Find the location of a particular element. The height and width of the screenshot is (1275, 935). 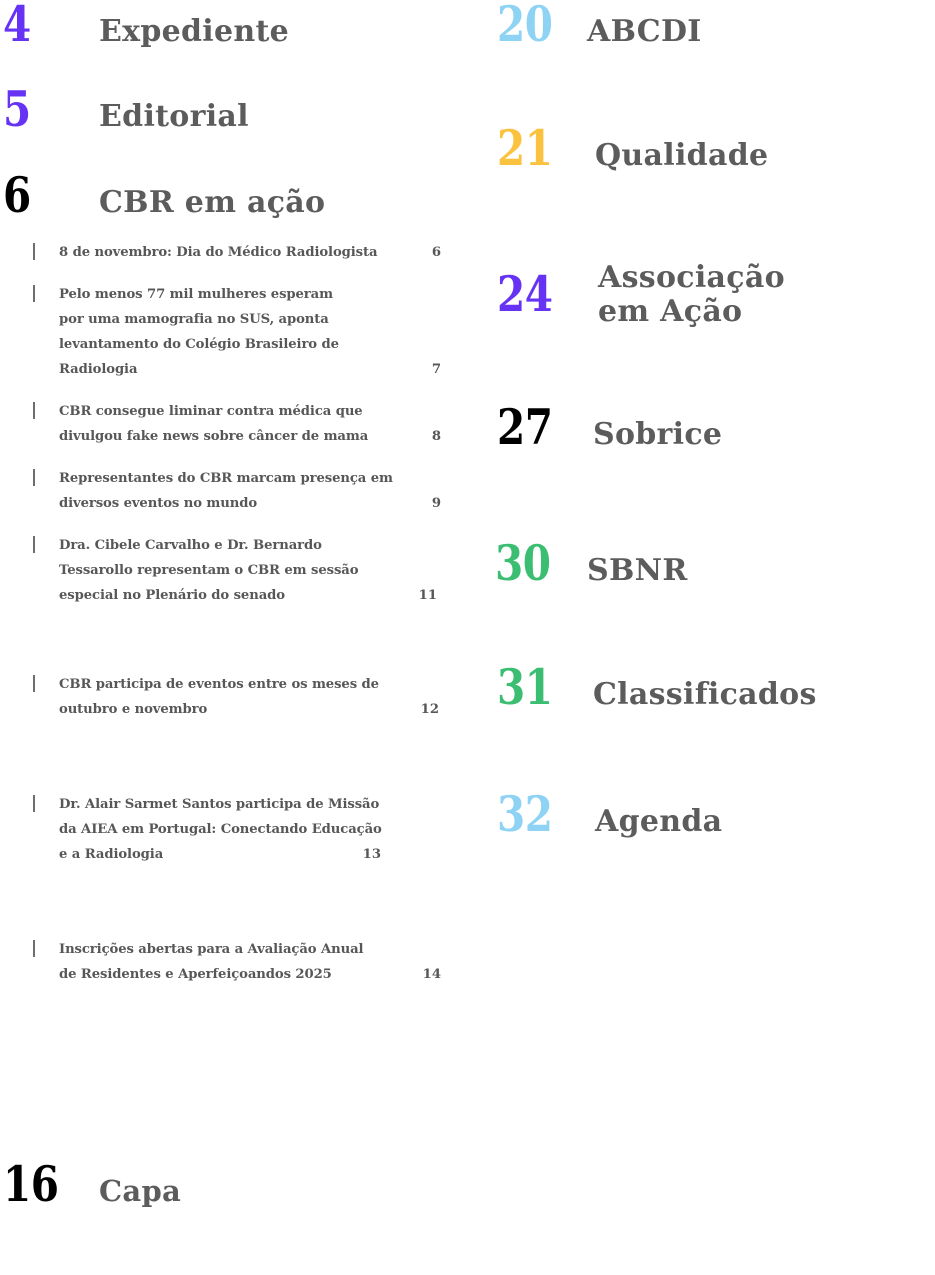

list-item-text: Representantes do CBR marcam presença em is located at coordinates (226, 478).